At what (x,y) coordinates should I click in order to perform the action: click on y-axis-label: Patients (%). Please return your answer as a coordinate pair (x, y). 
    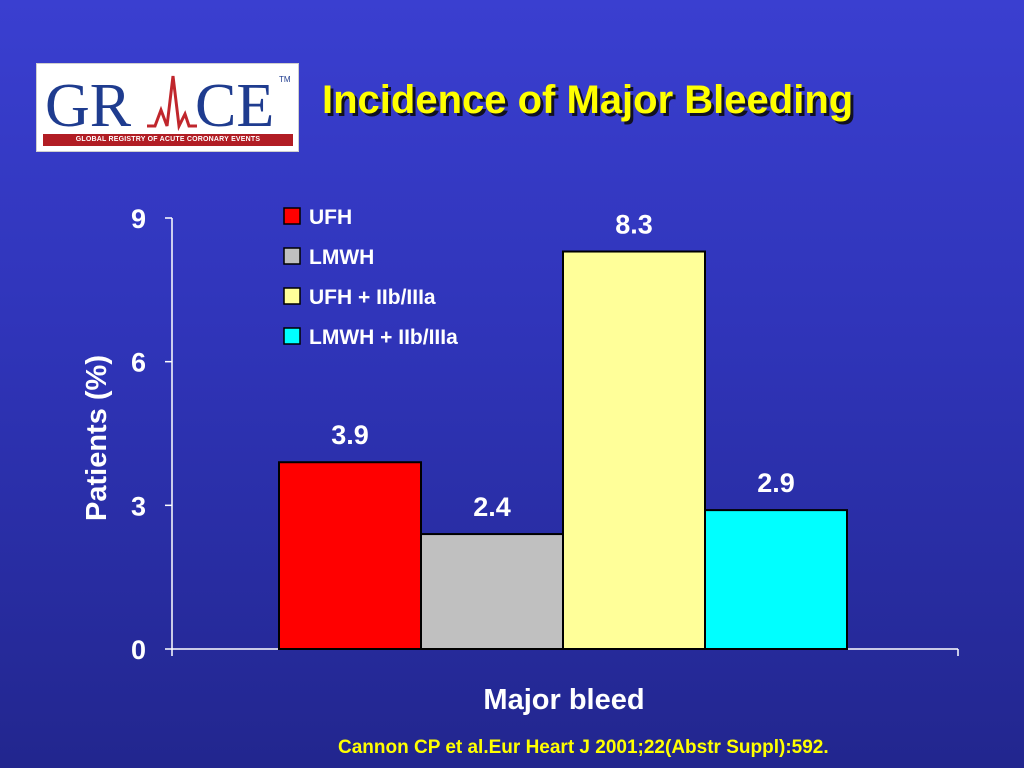
    Looking at the image, I should click on (97, 438).